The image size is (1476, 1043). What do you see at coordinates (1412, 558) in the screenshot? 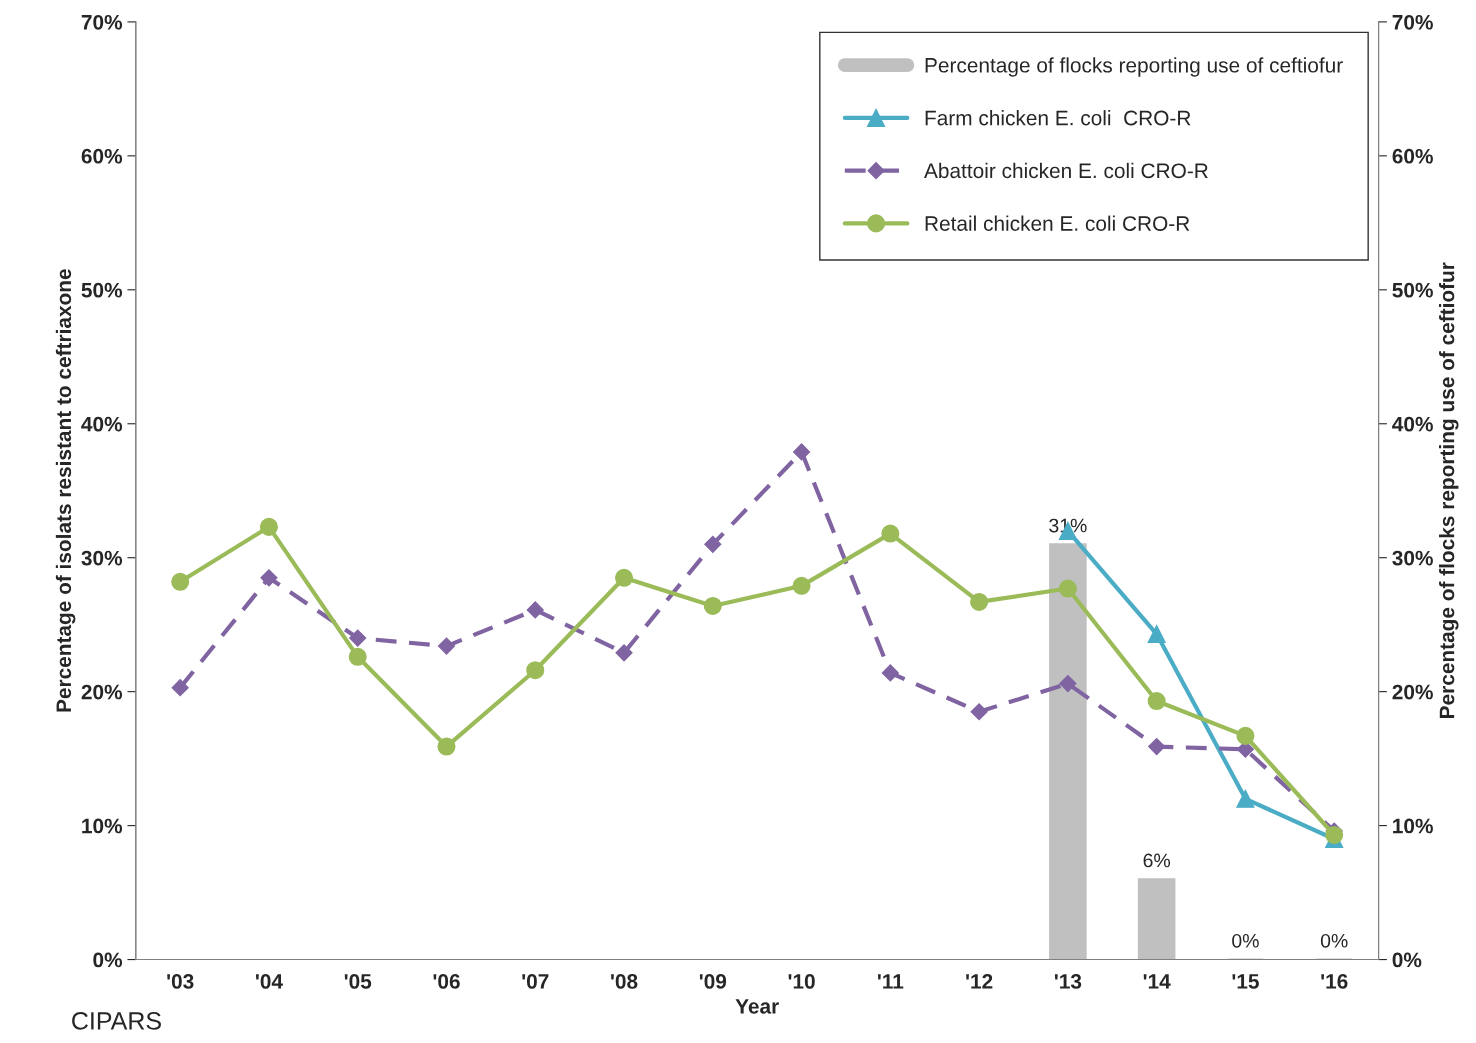
I see `y2-tick-label: 30%` at bounding box center [1412, 558].